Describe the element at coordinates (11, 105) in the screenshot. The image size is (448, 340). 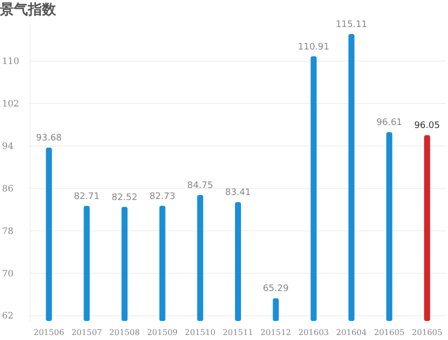
I see `y-tick-label: 102` at that location.